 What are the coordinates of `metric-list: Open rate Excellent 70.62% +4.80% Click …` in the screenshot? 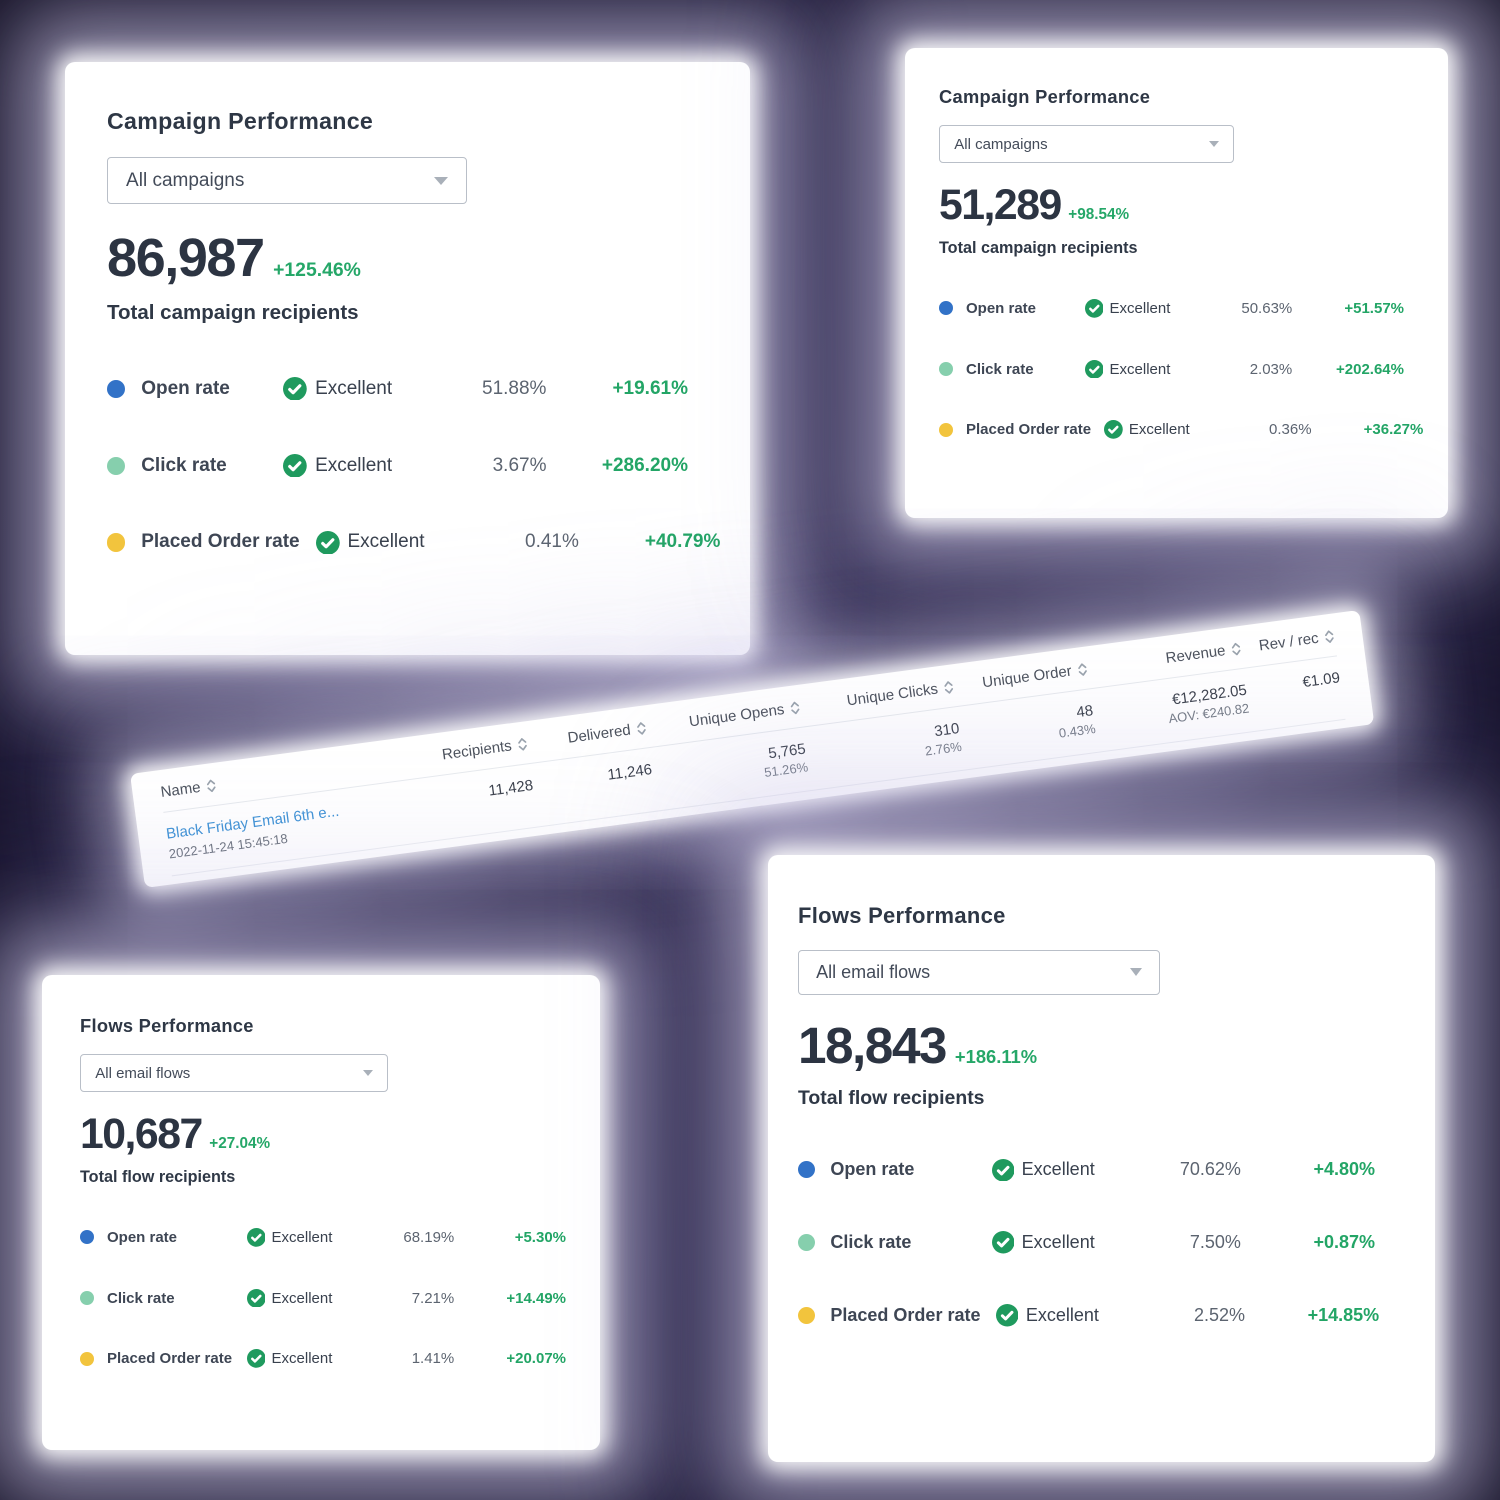 It's located at (1088, 1242).